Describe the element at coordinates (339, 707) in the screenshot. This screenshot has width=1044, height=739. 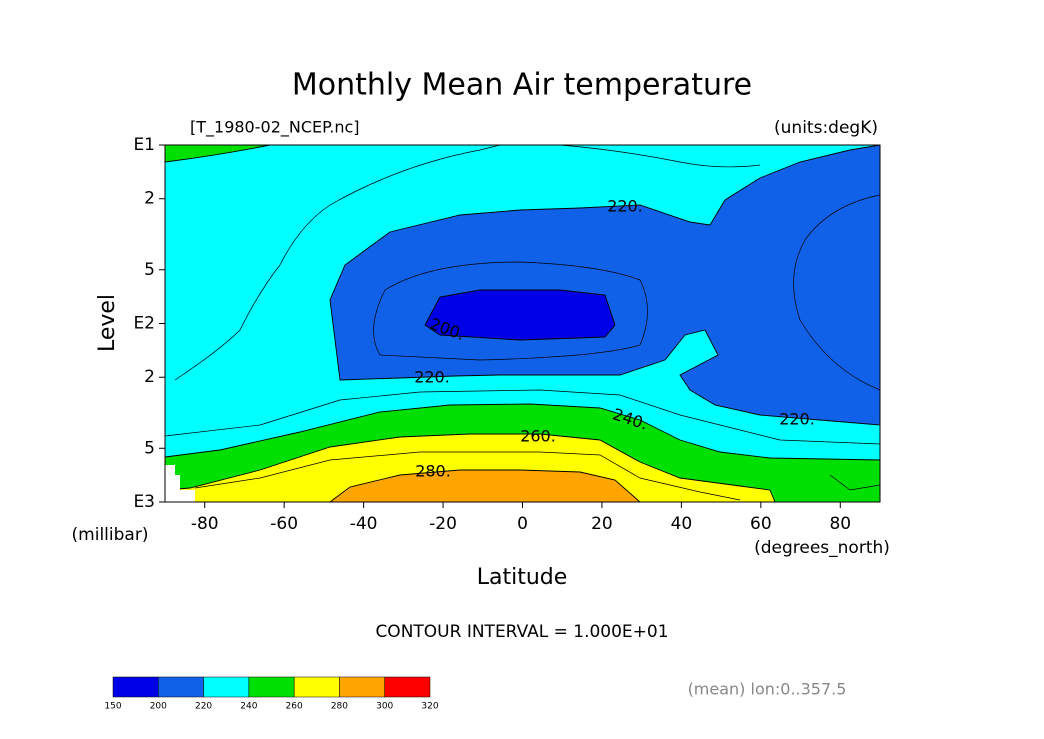
I see `colorbar-label: 280` at that location.